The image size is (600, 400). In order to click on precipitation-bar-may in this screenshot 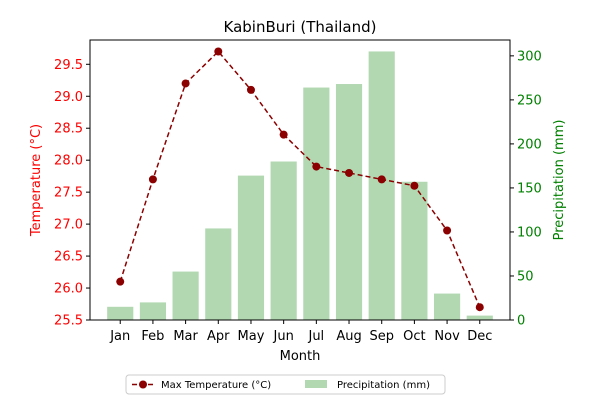, I will do `click(251, 247)`.